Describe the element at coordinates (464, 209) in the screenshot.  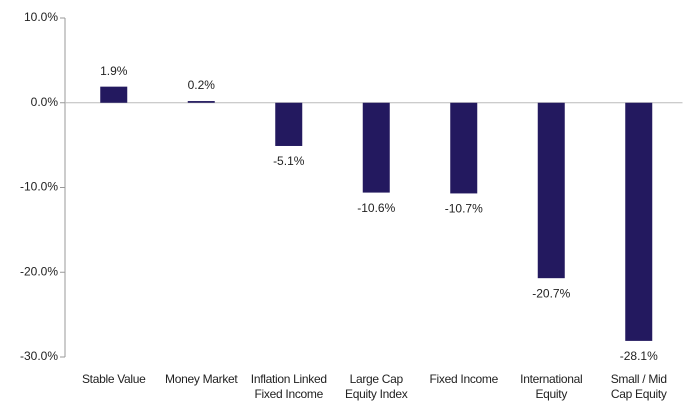
I see `value-label: -10.7%` at that location.